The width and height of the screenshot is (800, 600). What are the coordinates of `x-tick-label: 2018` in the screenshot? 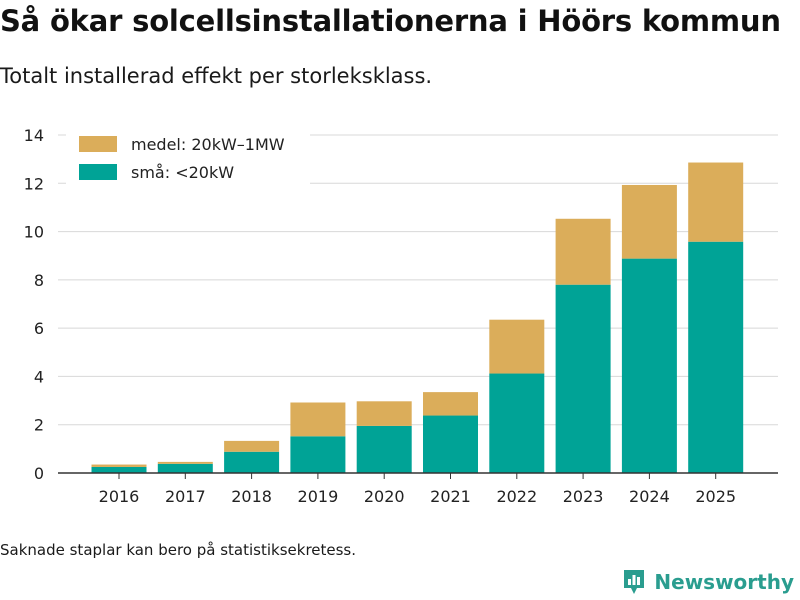 It's located at (251, 496).